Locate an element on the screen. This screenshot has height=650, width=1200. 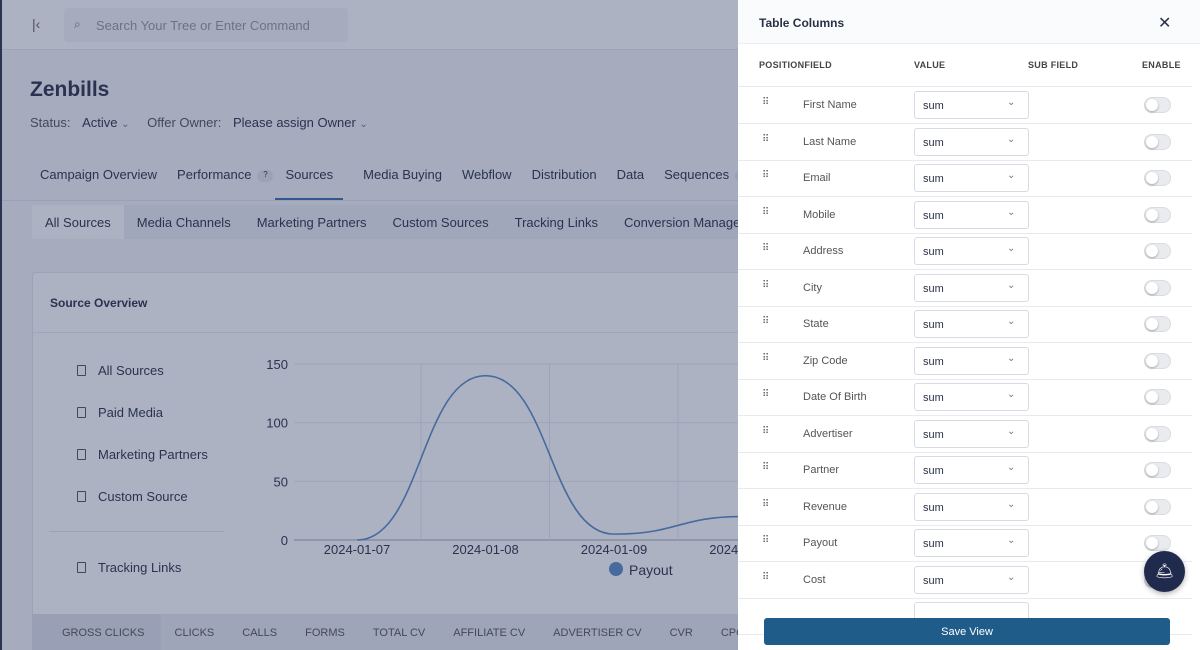
status-value: Active is located at coordinates (100, 122).